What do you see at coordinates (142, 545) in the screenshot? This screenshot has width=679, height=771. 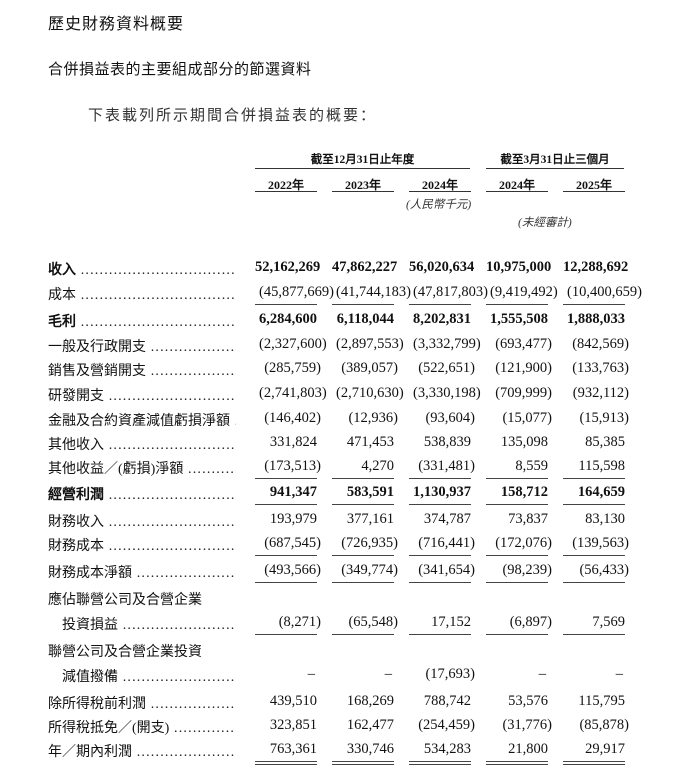 I see `row-label-cell: 財務成本` at bounding box center [142, 545].